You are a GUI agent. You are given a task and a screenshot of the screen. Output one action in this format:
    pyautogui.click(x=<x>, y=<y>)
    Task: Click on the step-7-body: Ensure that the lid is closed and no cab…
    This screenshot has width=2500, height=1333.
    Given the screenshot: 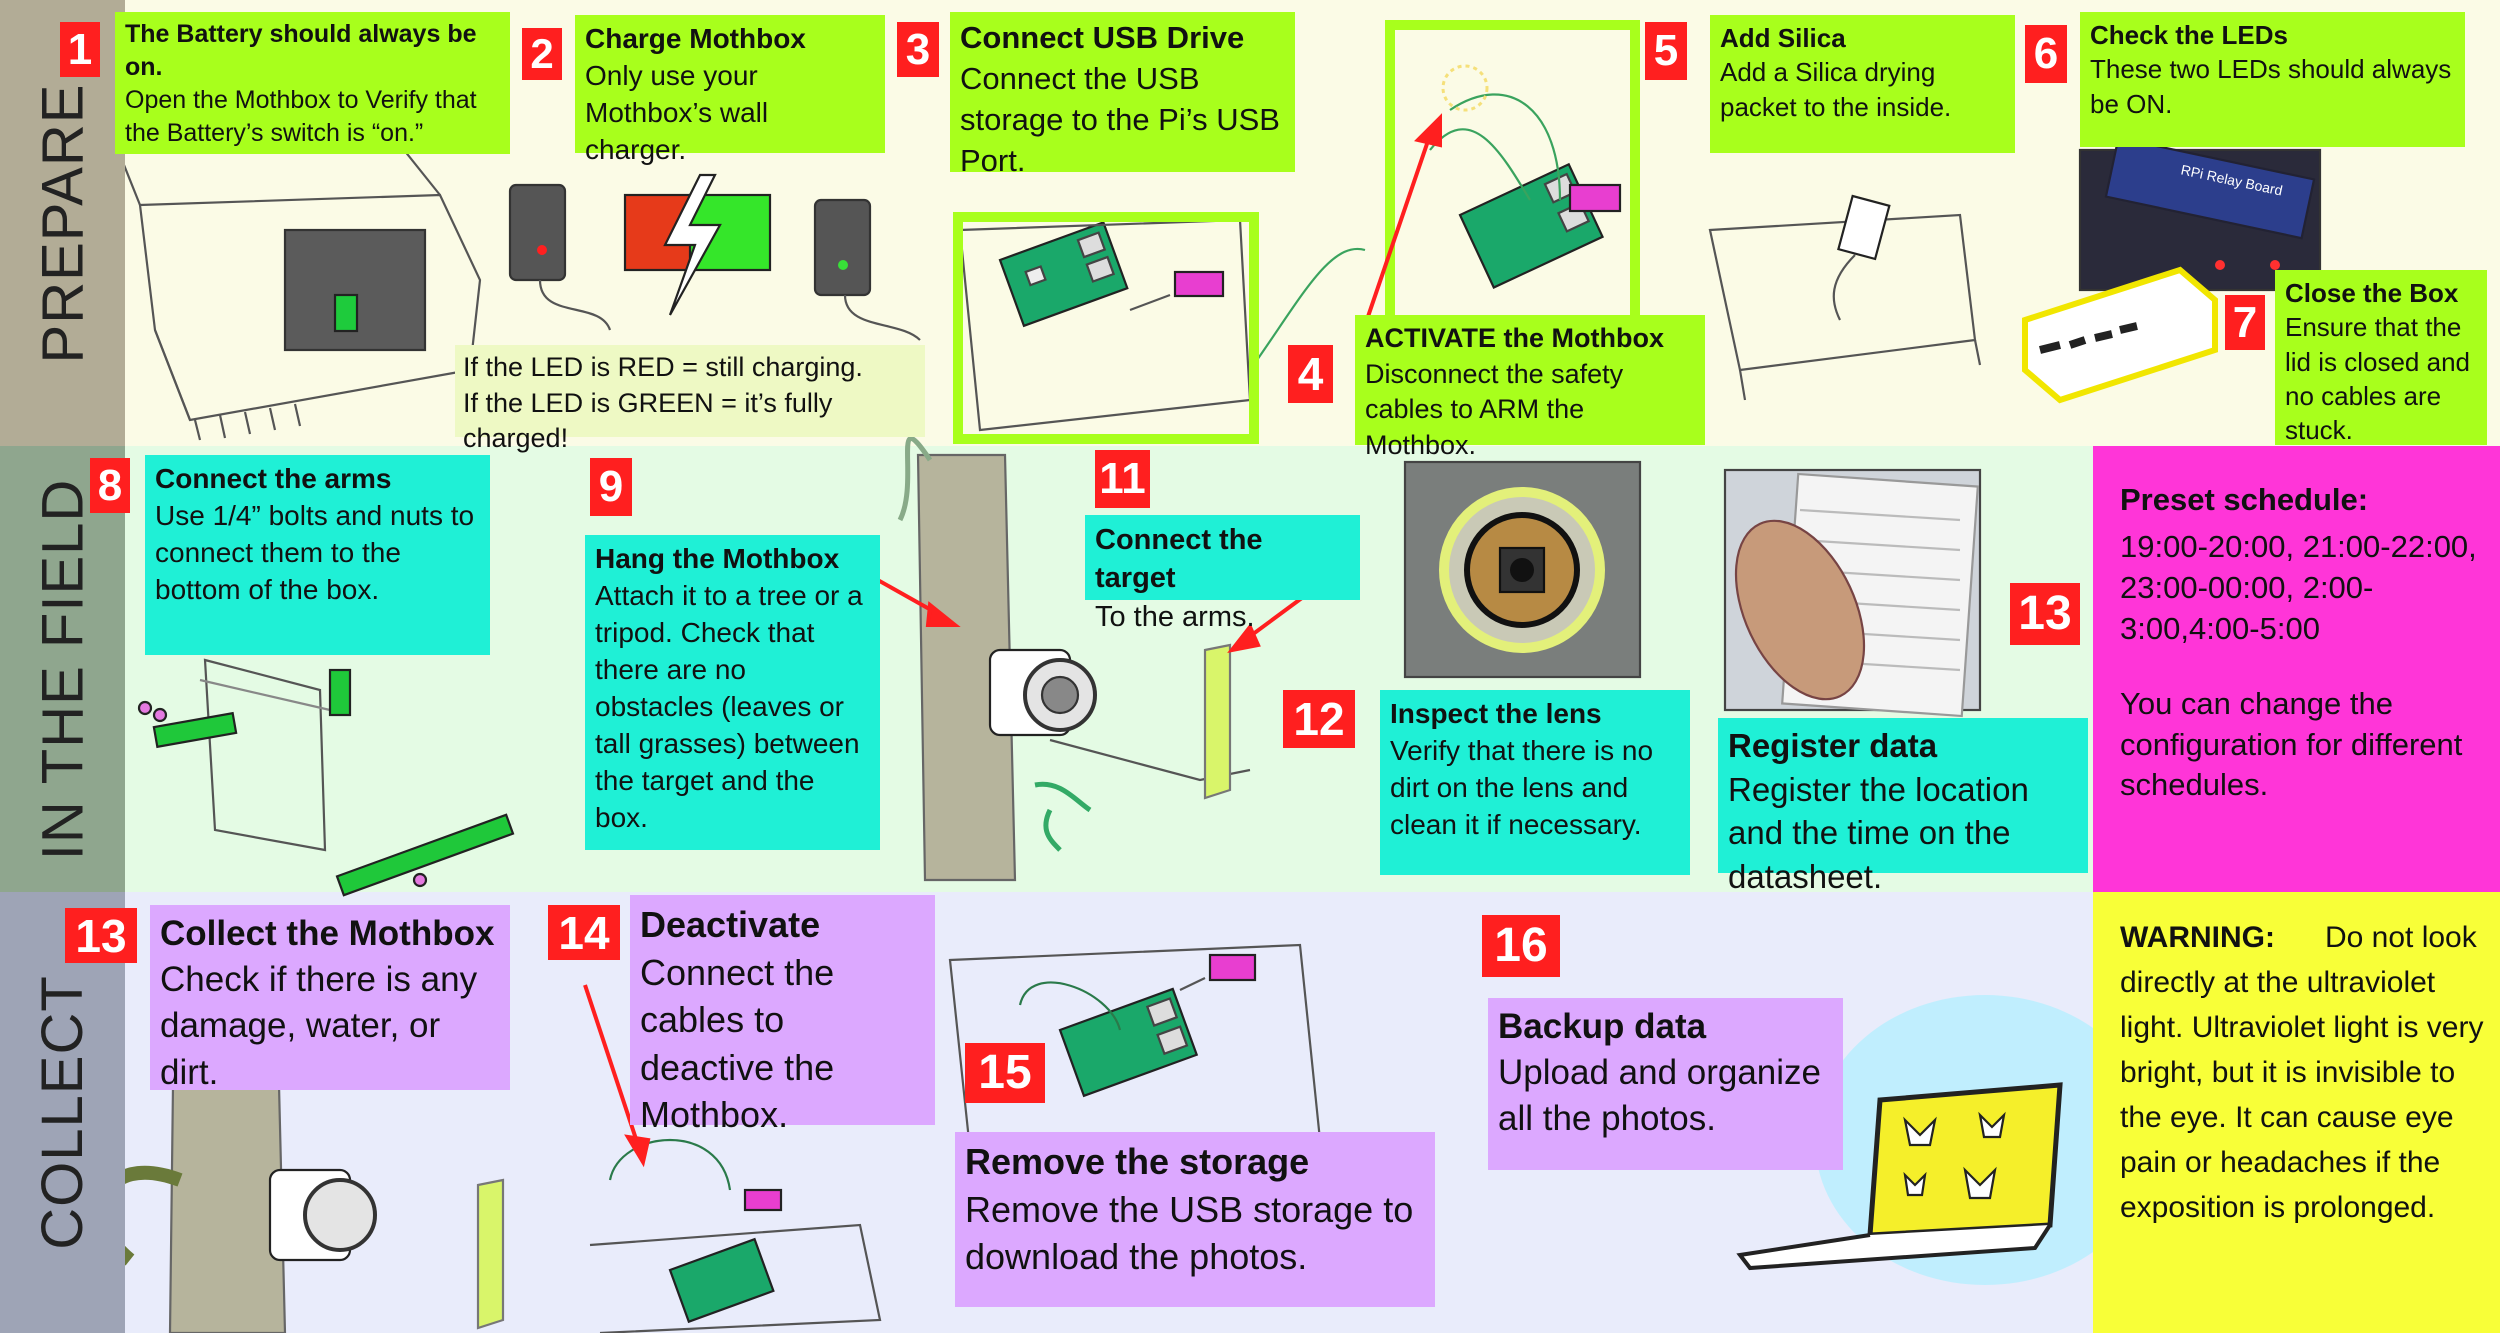 What is the action you would take?
    pyautogui.click(x=2377, y=379)
    